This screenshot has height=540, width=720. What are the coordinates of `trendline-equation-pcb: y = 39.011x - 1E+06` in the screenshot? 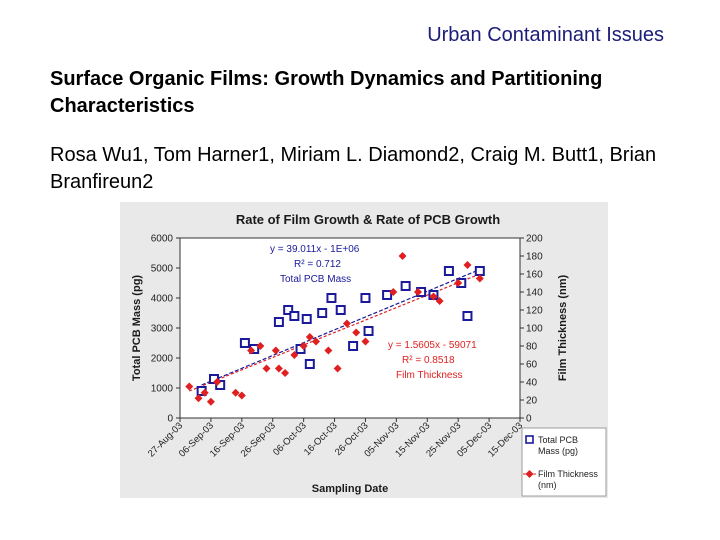 It's located at (315, 249).